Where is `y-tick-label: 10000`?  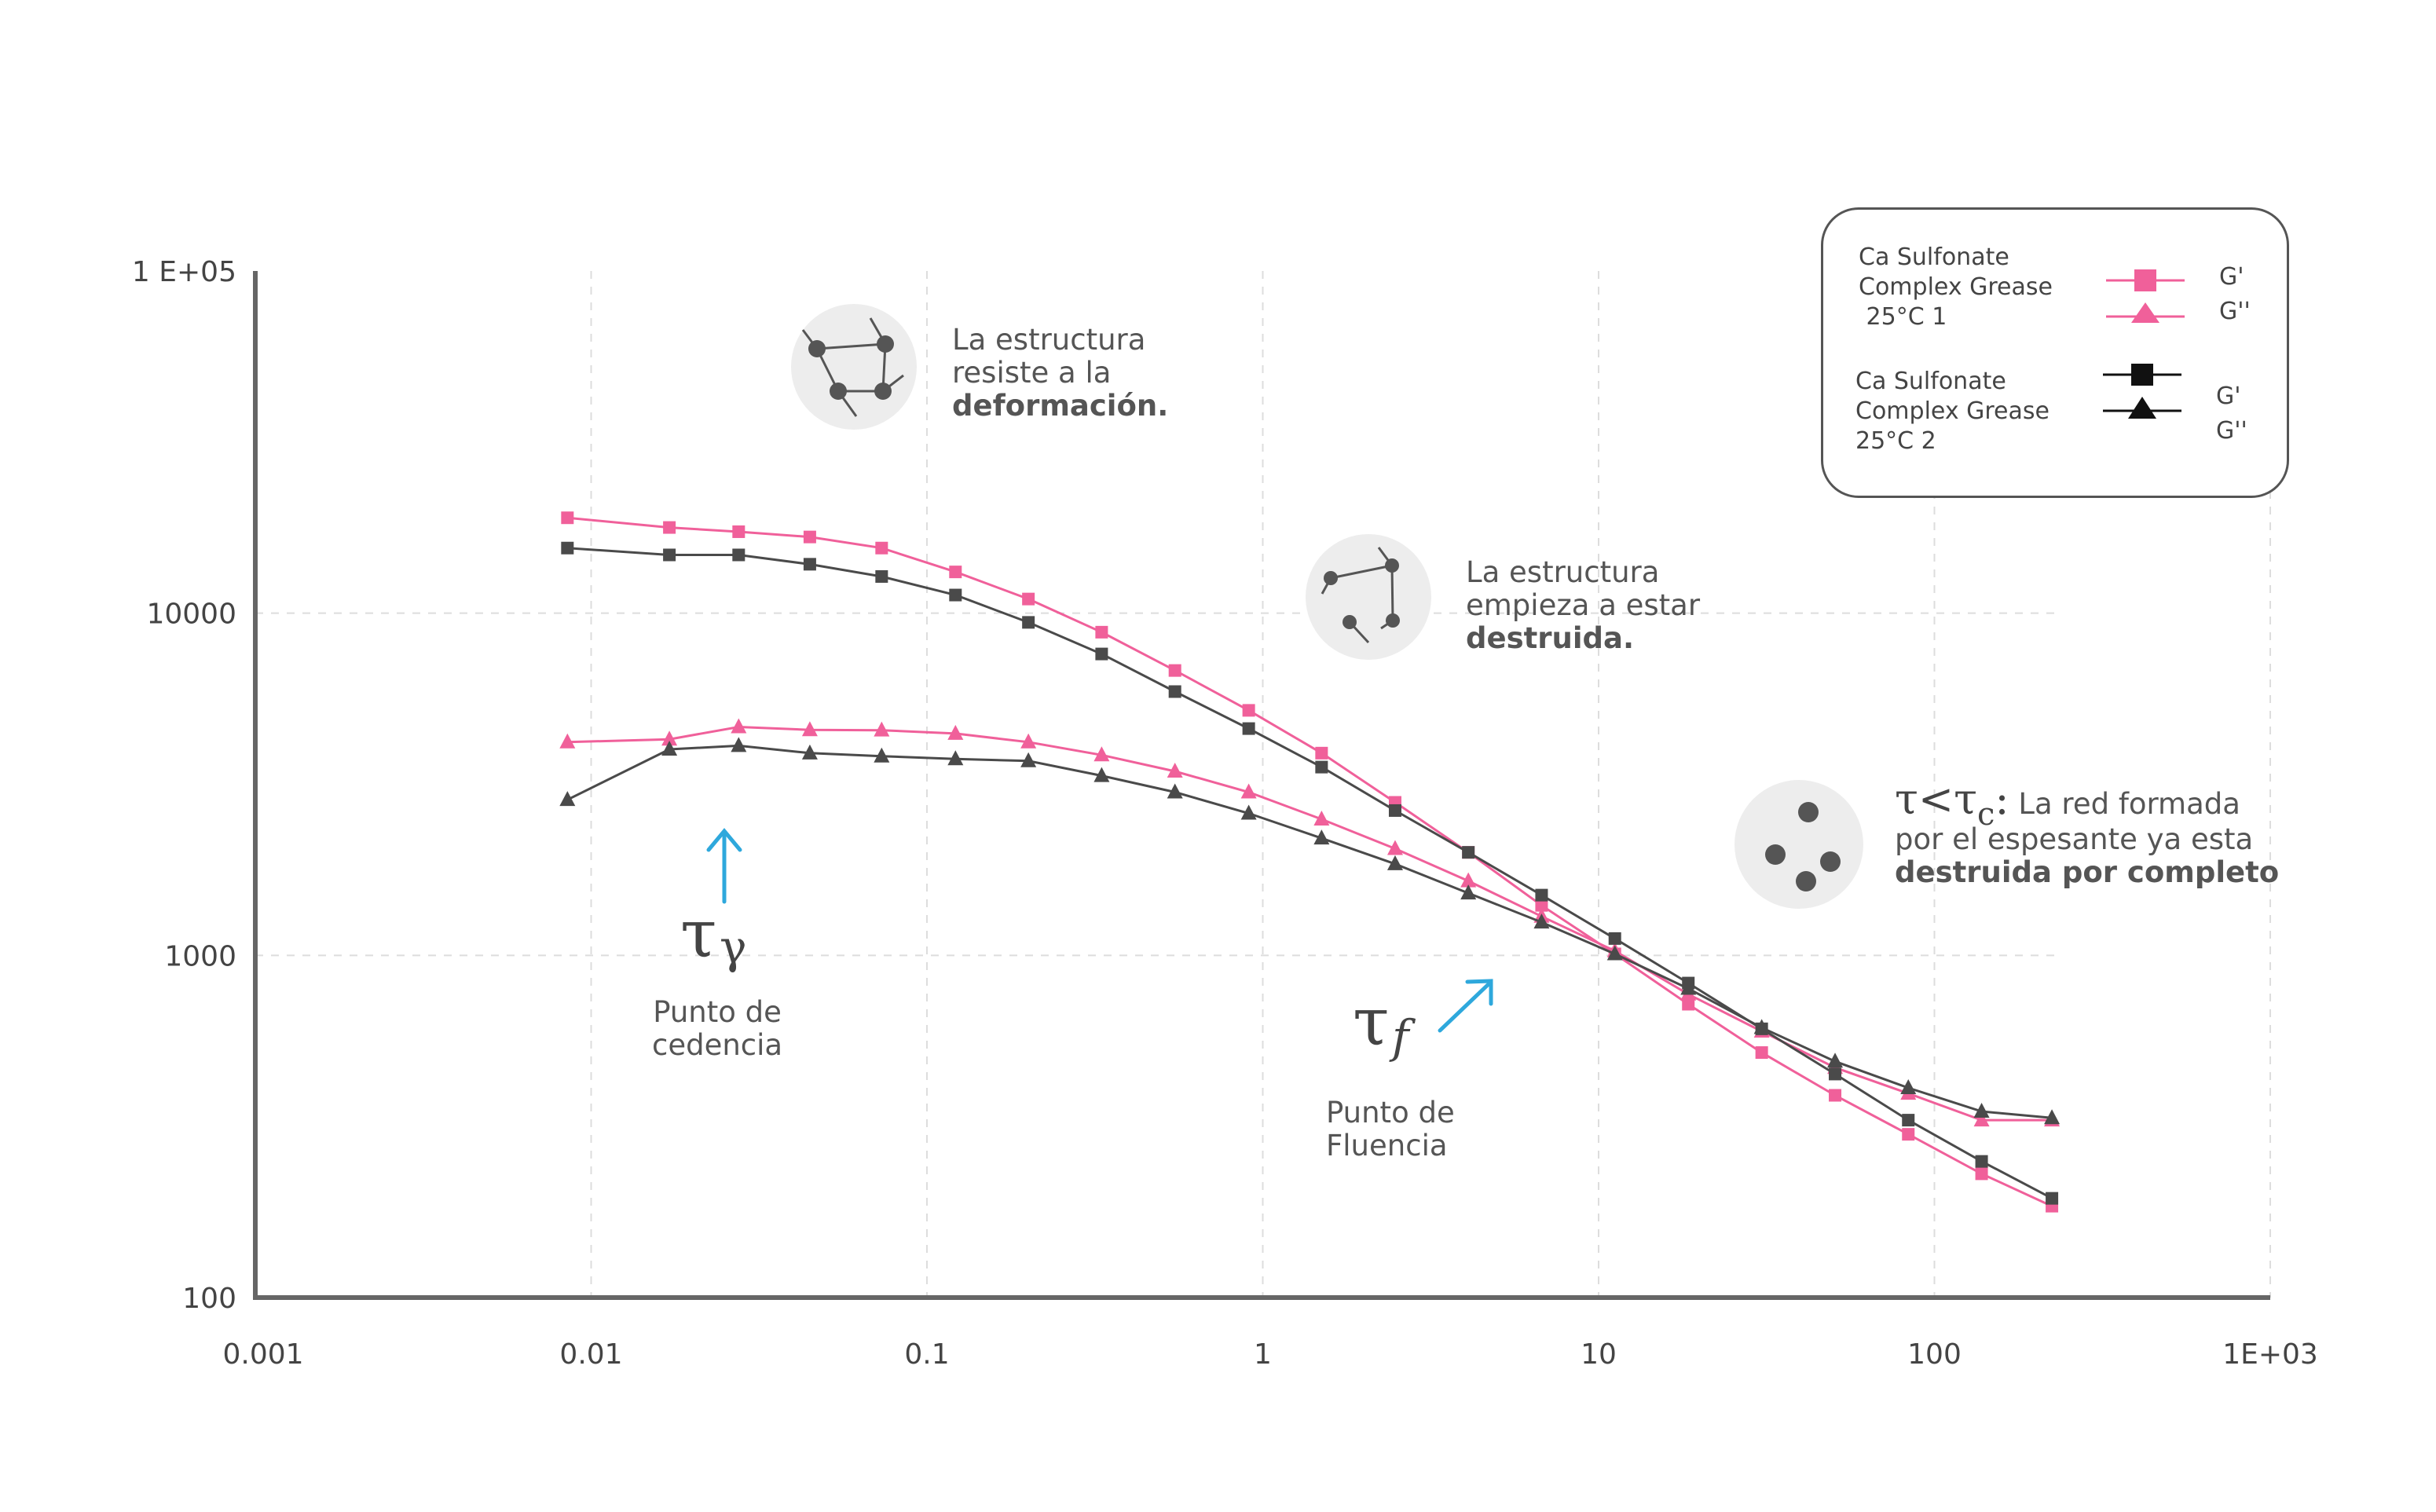
y-tick-label: 10000 is located at coordinates (191, 615).